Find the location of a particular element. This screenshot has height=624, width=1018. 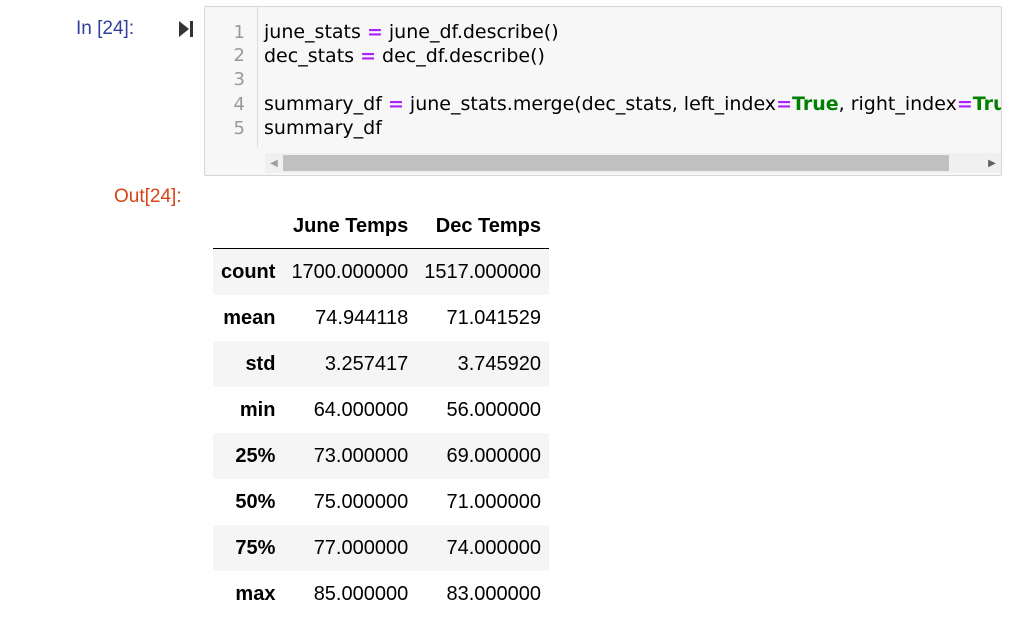

line-number: 2 is located at coordinates (239, 55).